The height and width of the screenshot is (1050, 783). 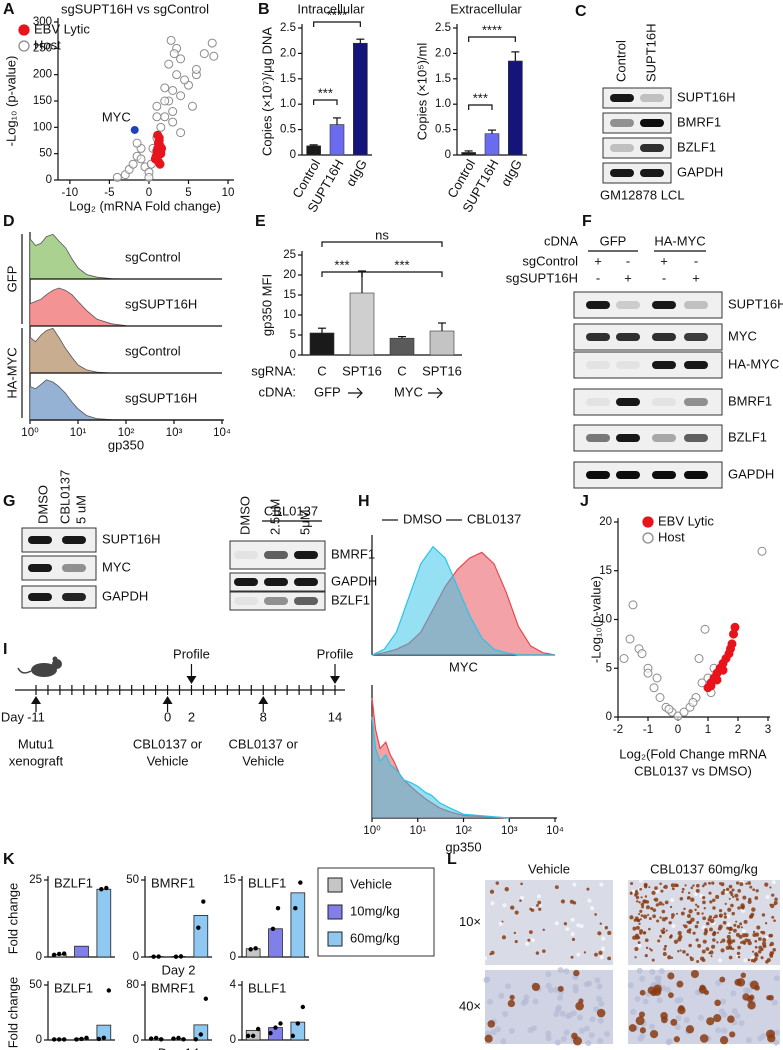 I want to click on y-tick-label: 1.0, so click(x=443, y=104).